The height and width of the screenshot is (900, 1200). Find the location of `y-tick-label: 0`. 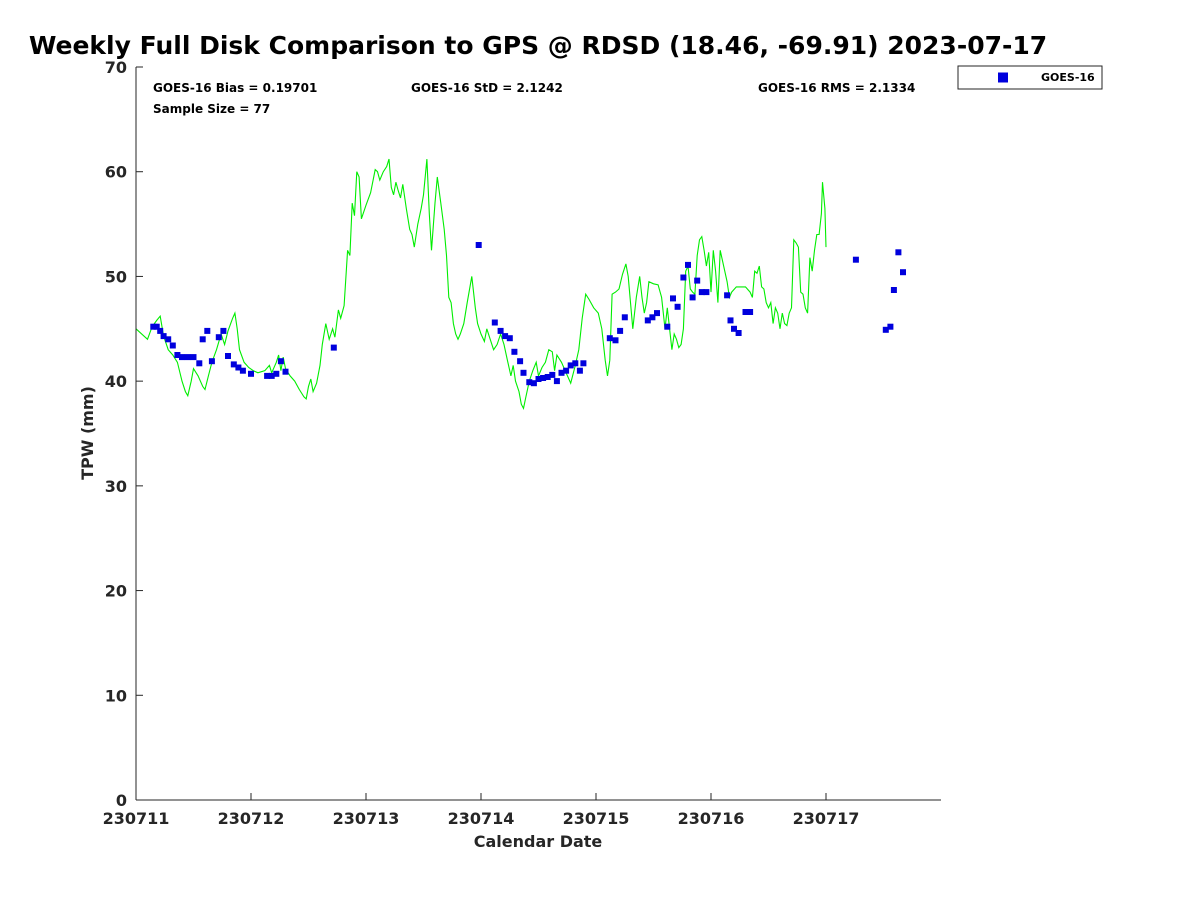

y-tick-label: 0 is located at coordinates (121, 800).